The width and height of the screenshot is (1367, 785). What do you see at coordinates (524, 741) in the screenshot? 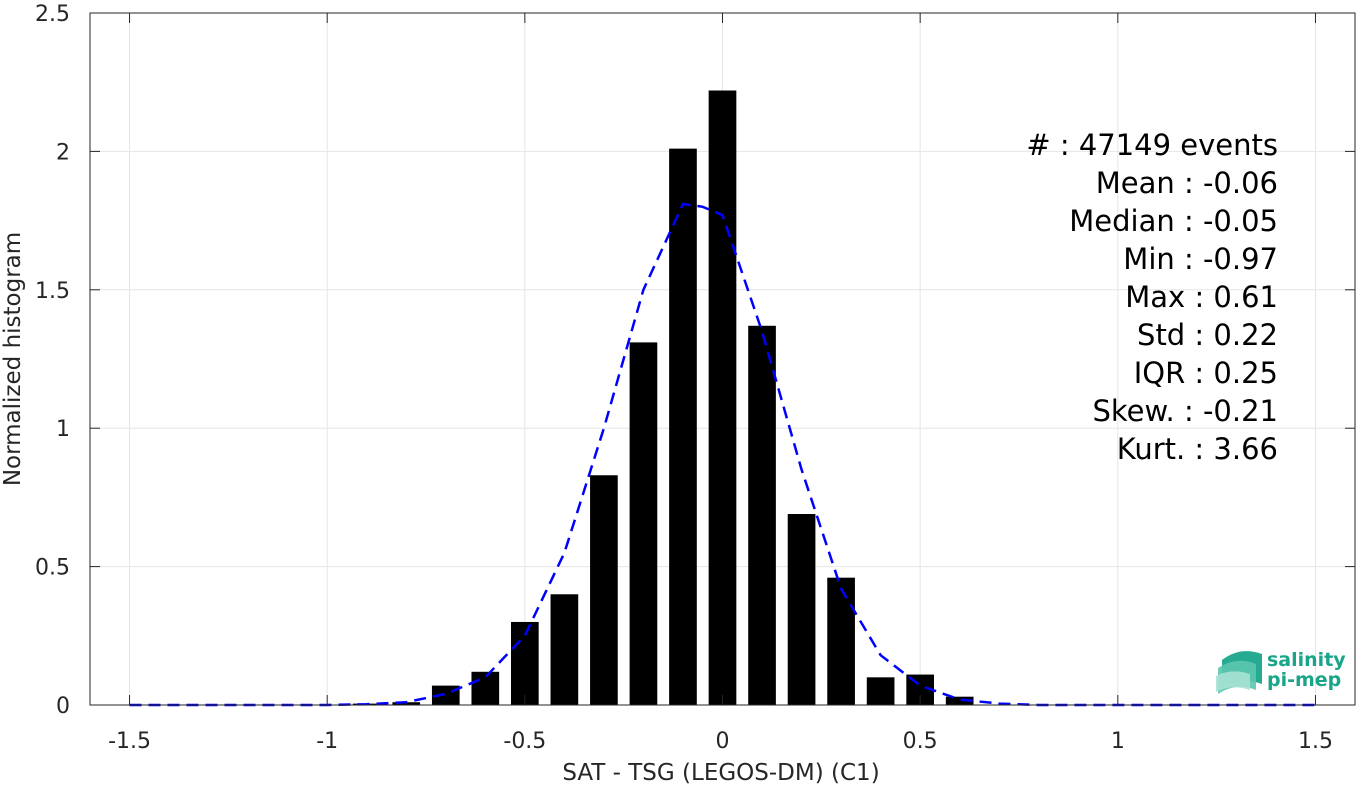
I see `x-tick-label: -0.5` at bounding box center [524, 741].